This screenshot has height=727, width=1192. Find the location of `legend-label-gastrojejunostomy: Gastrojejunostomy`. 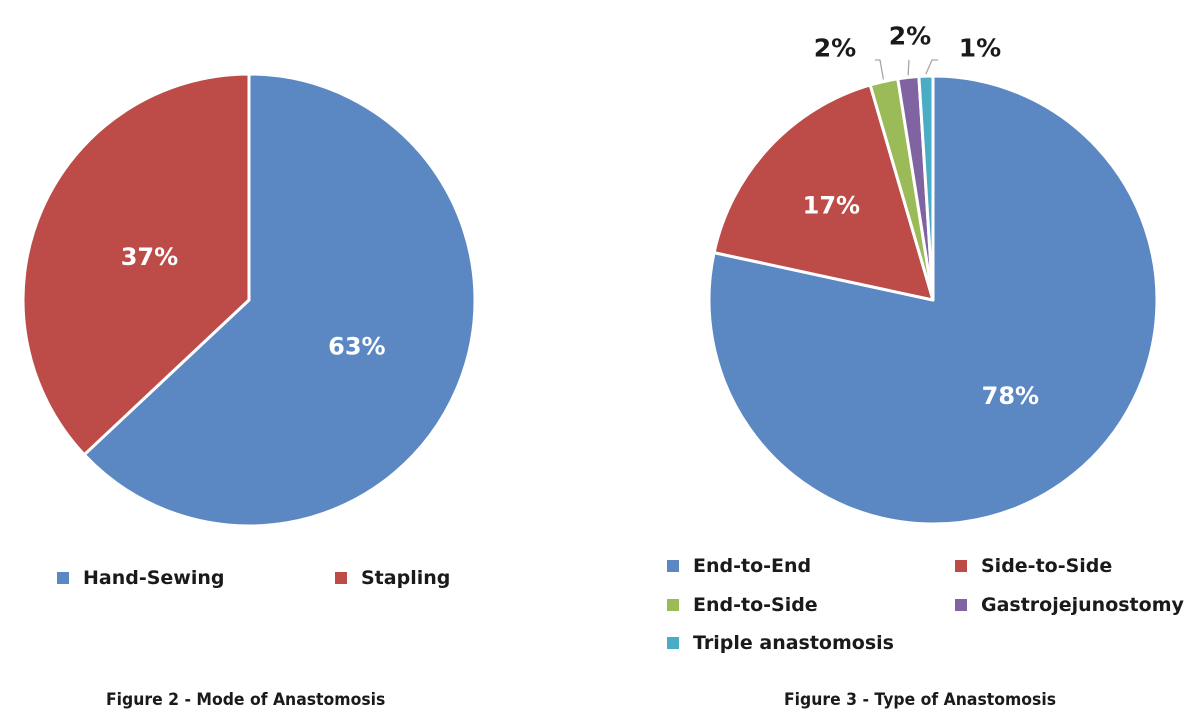

legend-label-gastrojejunostomy: Gastrojejunostomy is located at coordinates (1082, 605).